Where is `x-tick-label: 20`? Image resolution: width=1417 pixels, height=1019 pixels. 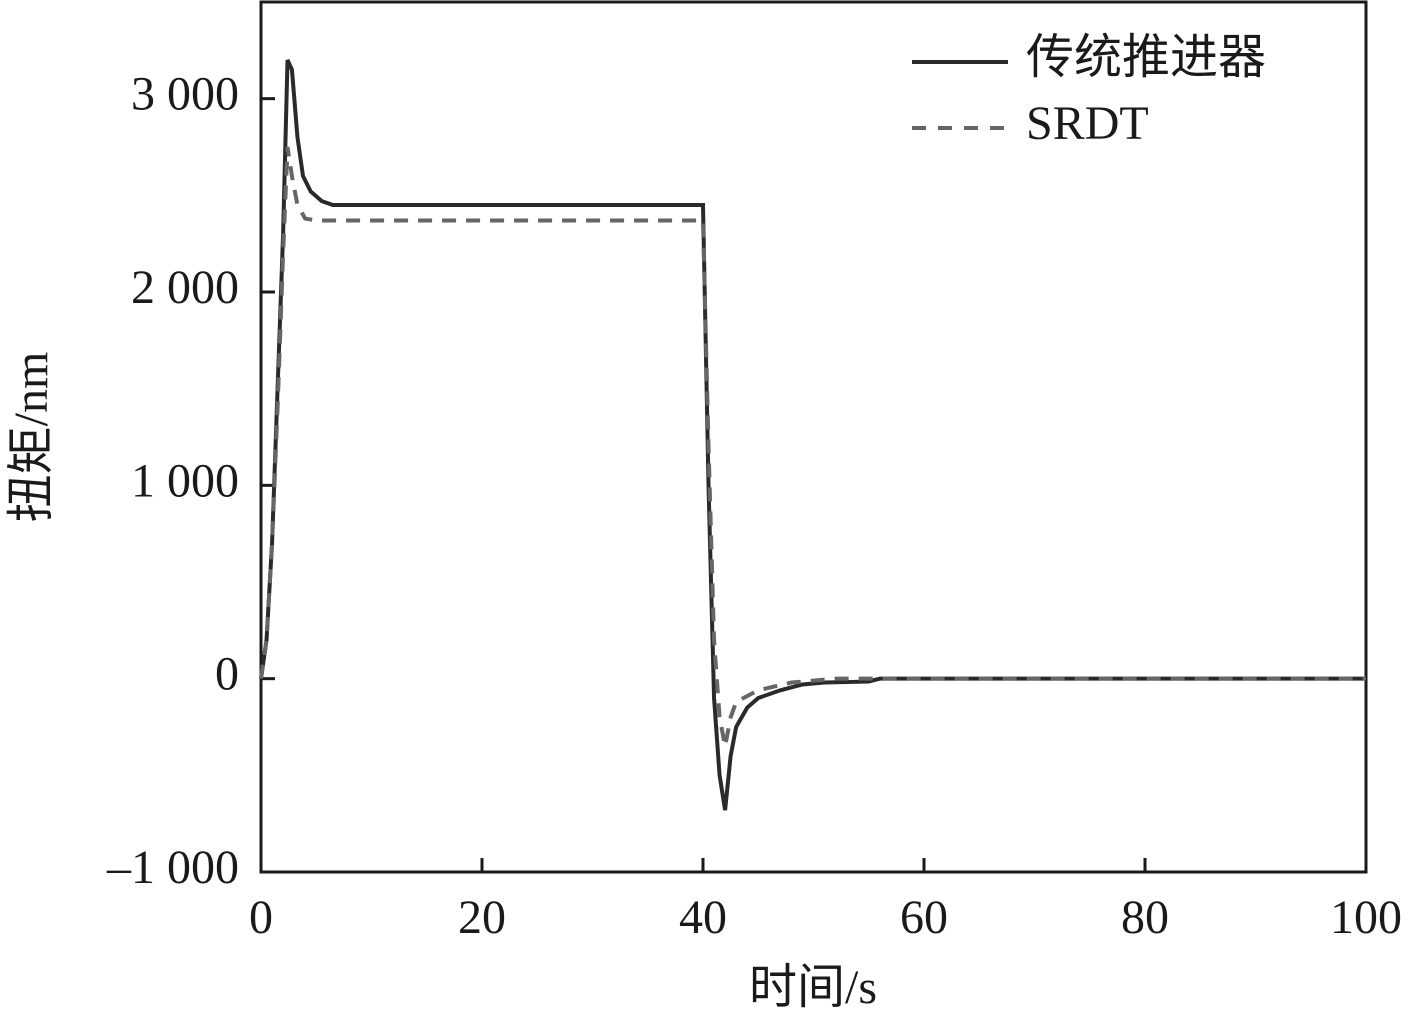 x-tick-label: 20 is located at coordinates (482, 917).